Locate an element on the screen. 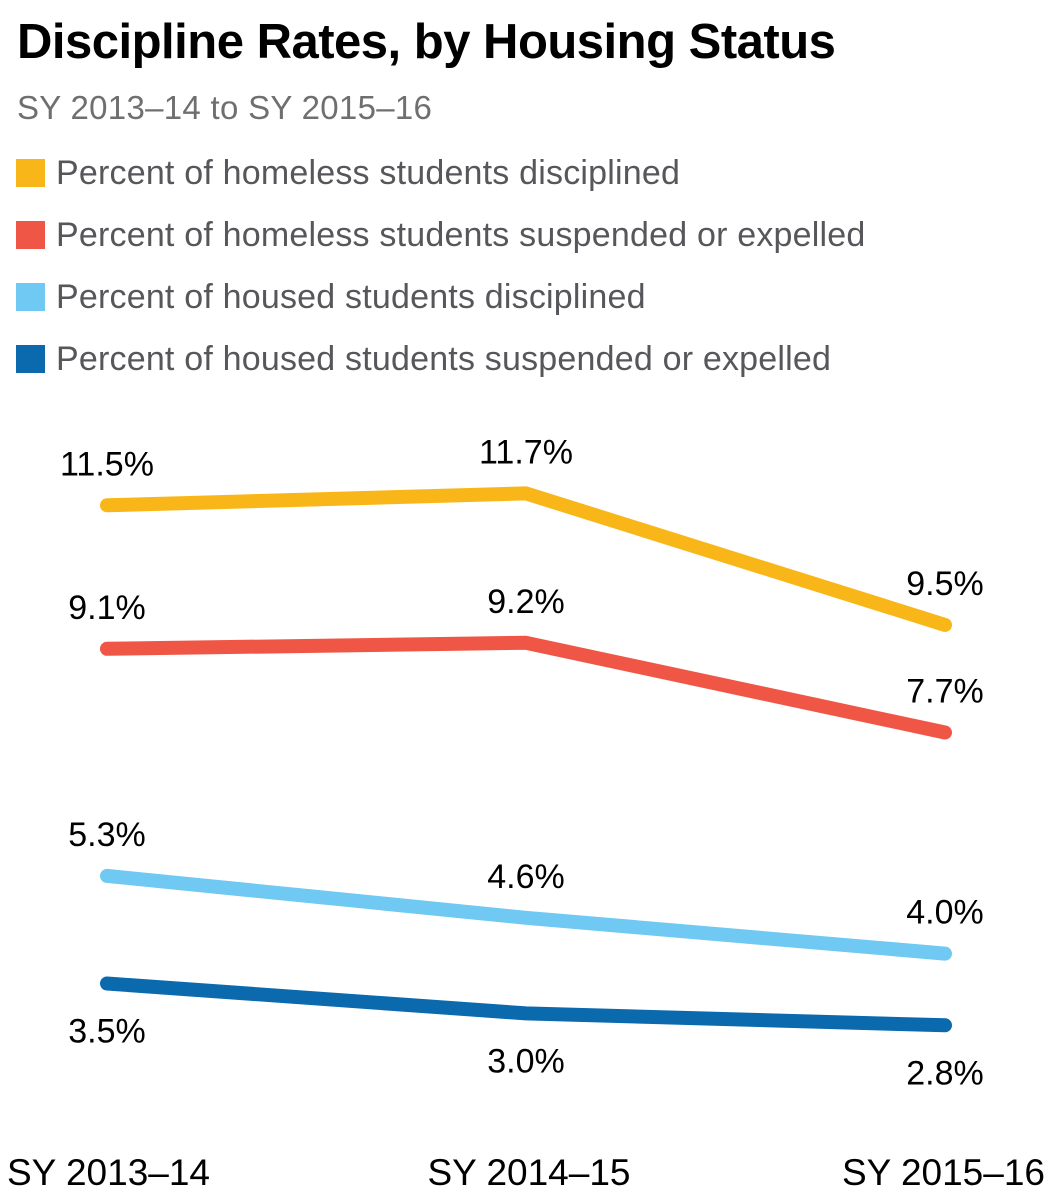 Image resolution: width=1050 pixels, height=1204 pixels. data-label: 9.5% is located at coordinates (945, 584).